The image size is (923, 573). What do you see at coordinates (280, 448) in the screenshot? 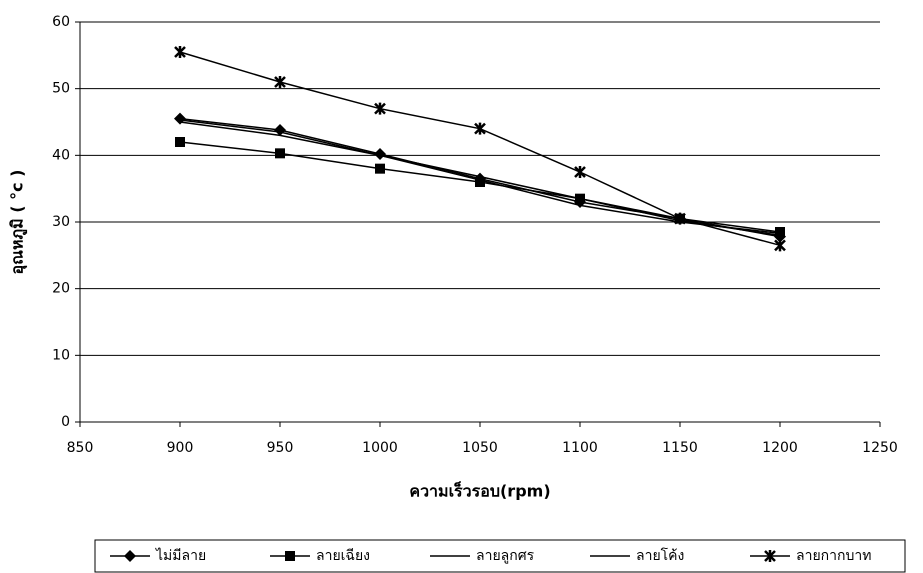
I see `x-tick-label: 950` at bounding box center [280, 448].